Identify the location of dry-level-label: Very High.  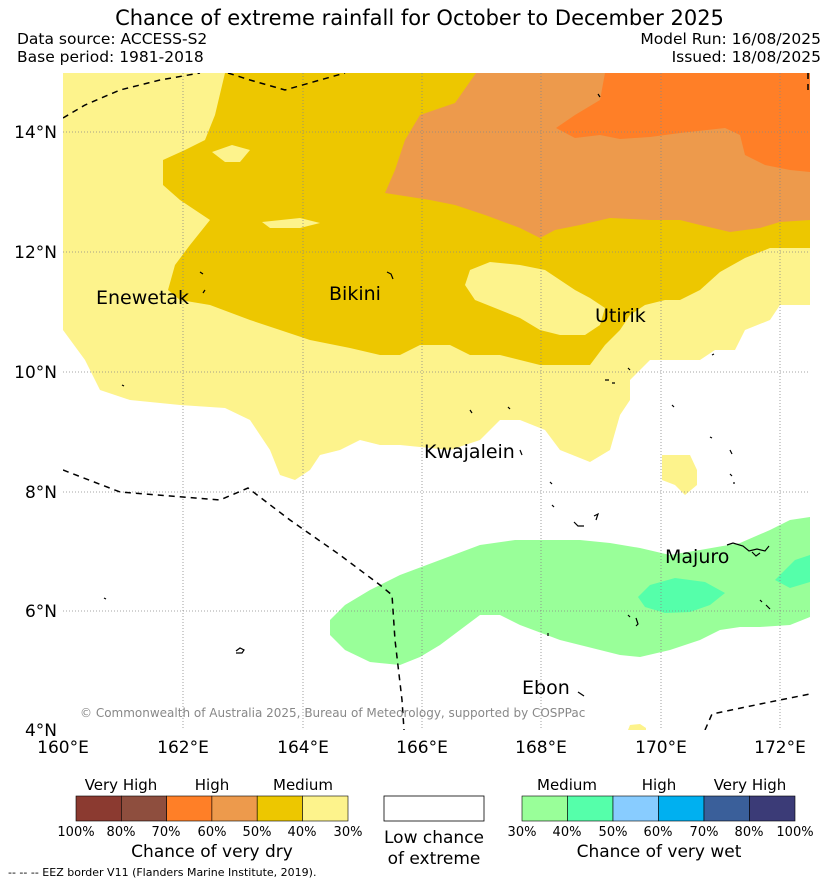
(121, 785).